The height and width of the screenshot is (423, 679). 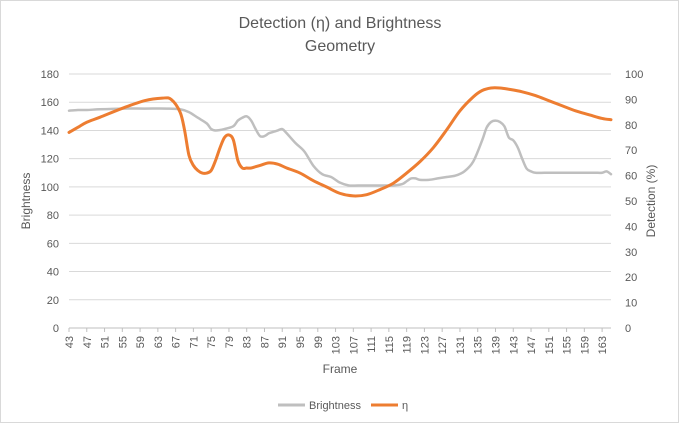 I want to click on x-tick-label: 55, so click(x=123, y=342).